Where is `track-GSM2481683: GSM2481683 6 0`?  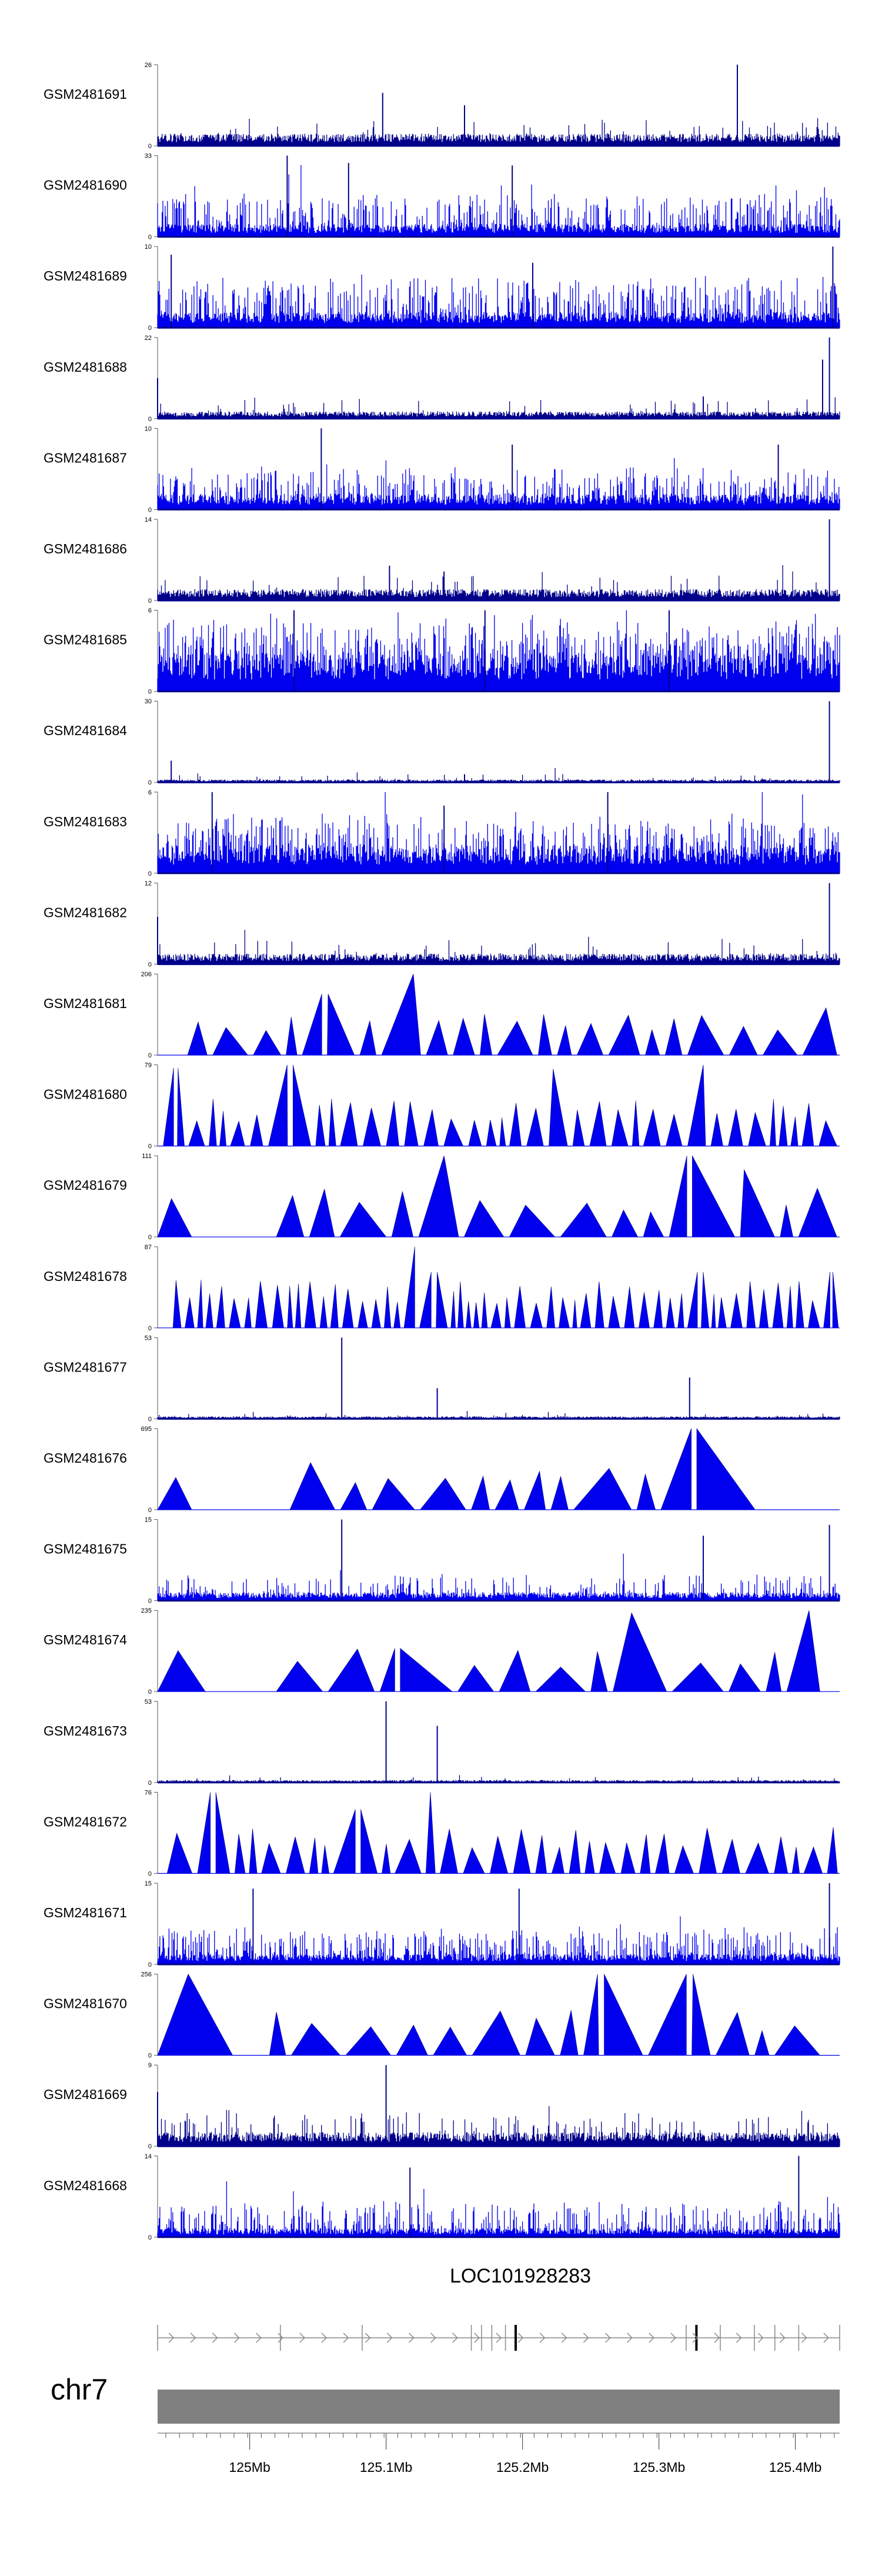
track-GSM2481683: GSM2481683 6 0 is located at coordinates (442, 833).